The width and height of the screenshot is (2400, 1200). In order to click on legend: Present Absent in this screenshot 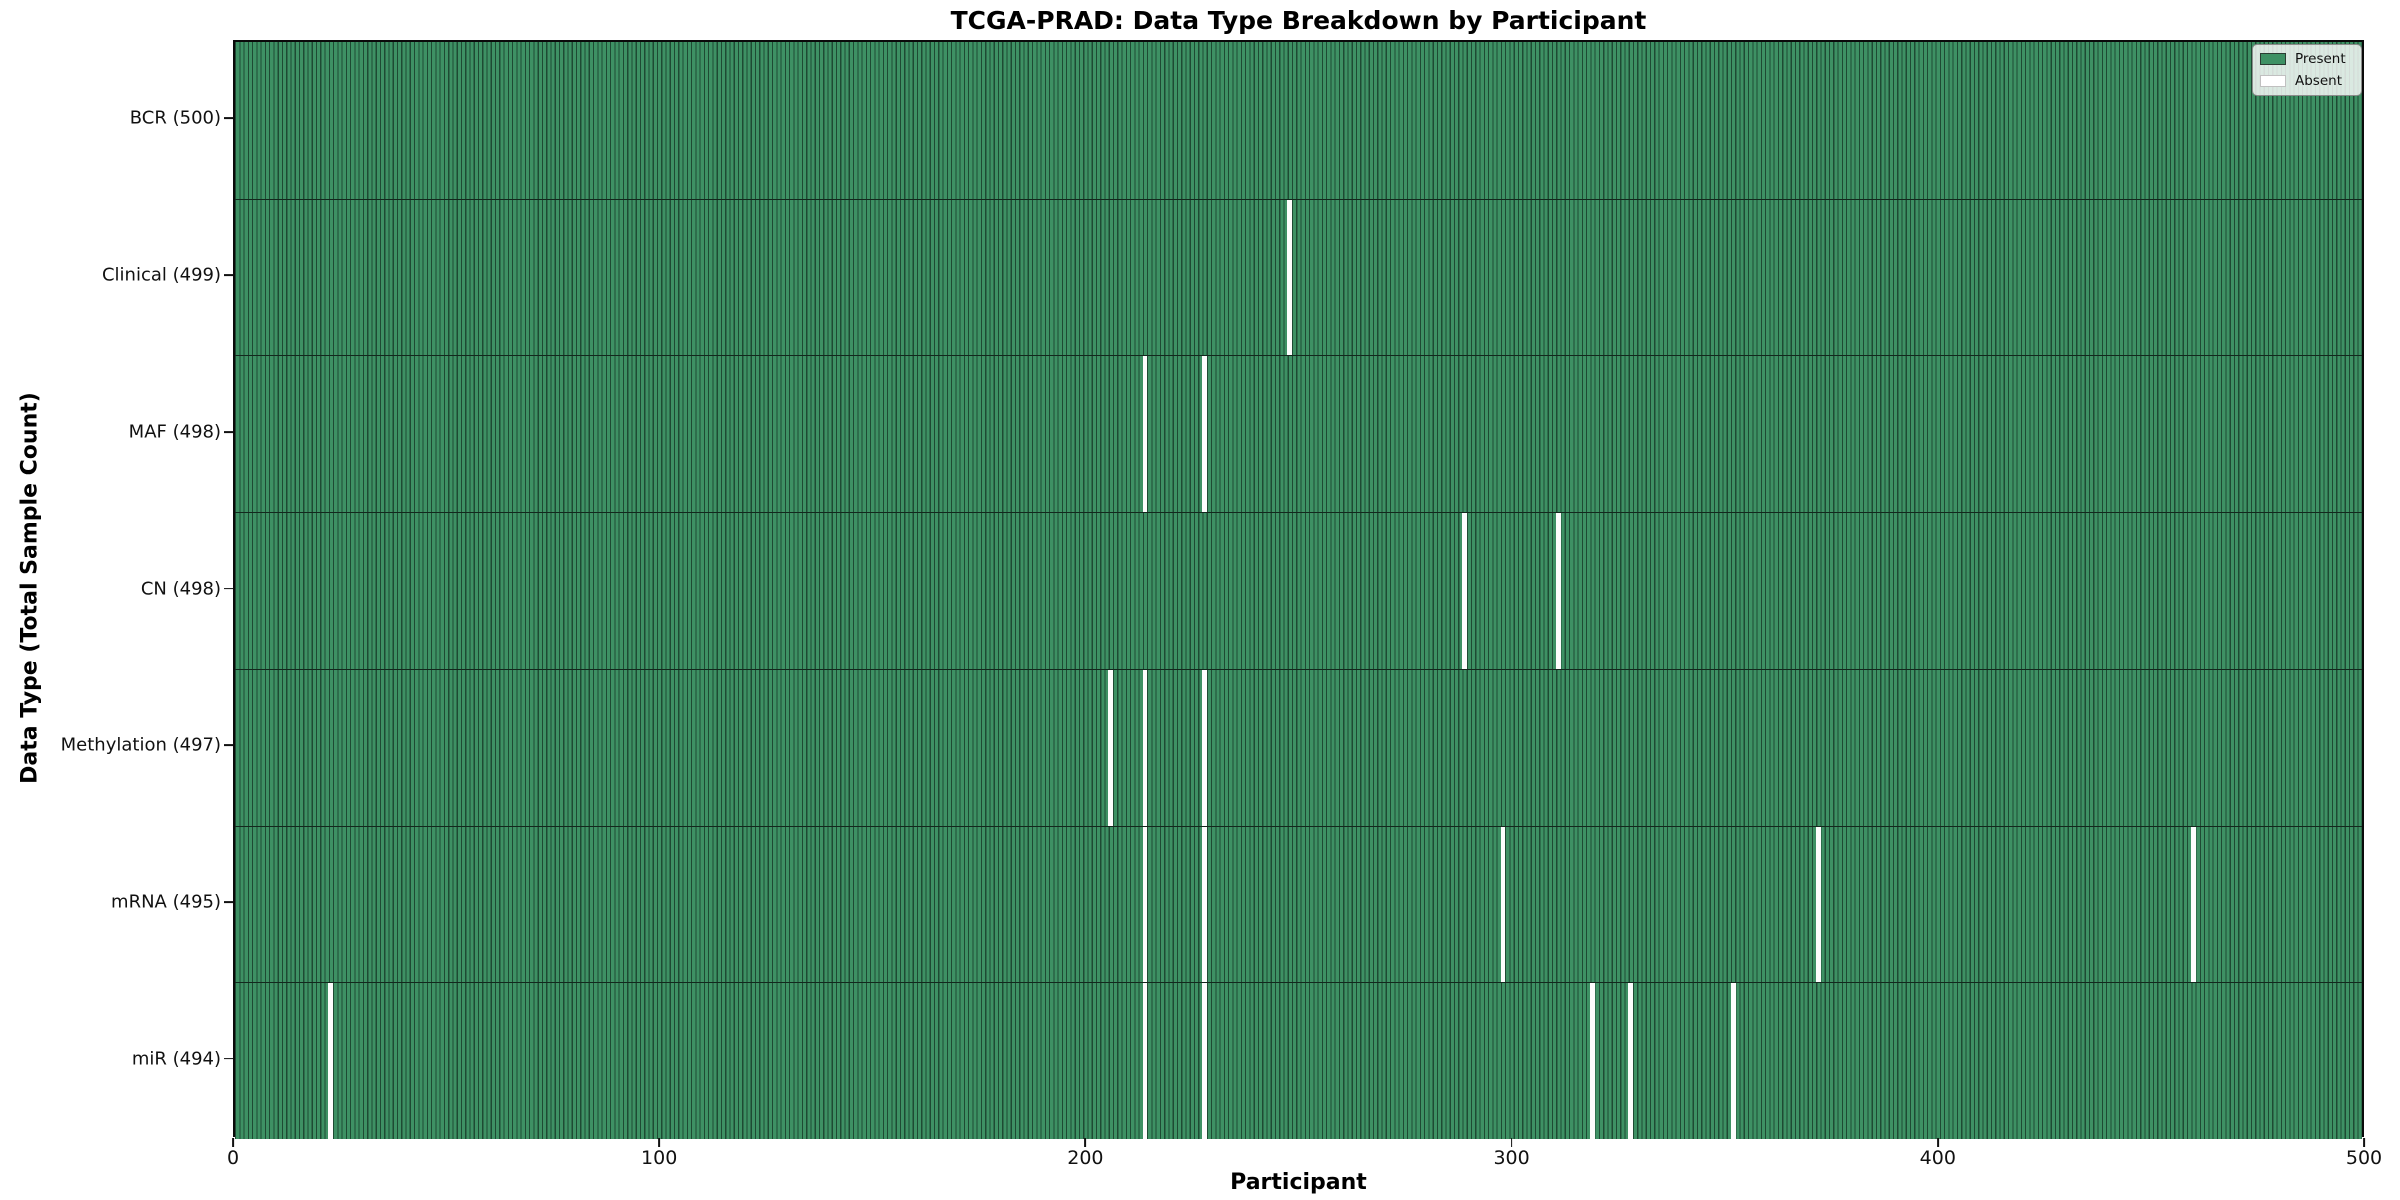, I will do `click(2307, 70)`.